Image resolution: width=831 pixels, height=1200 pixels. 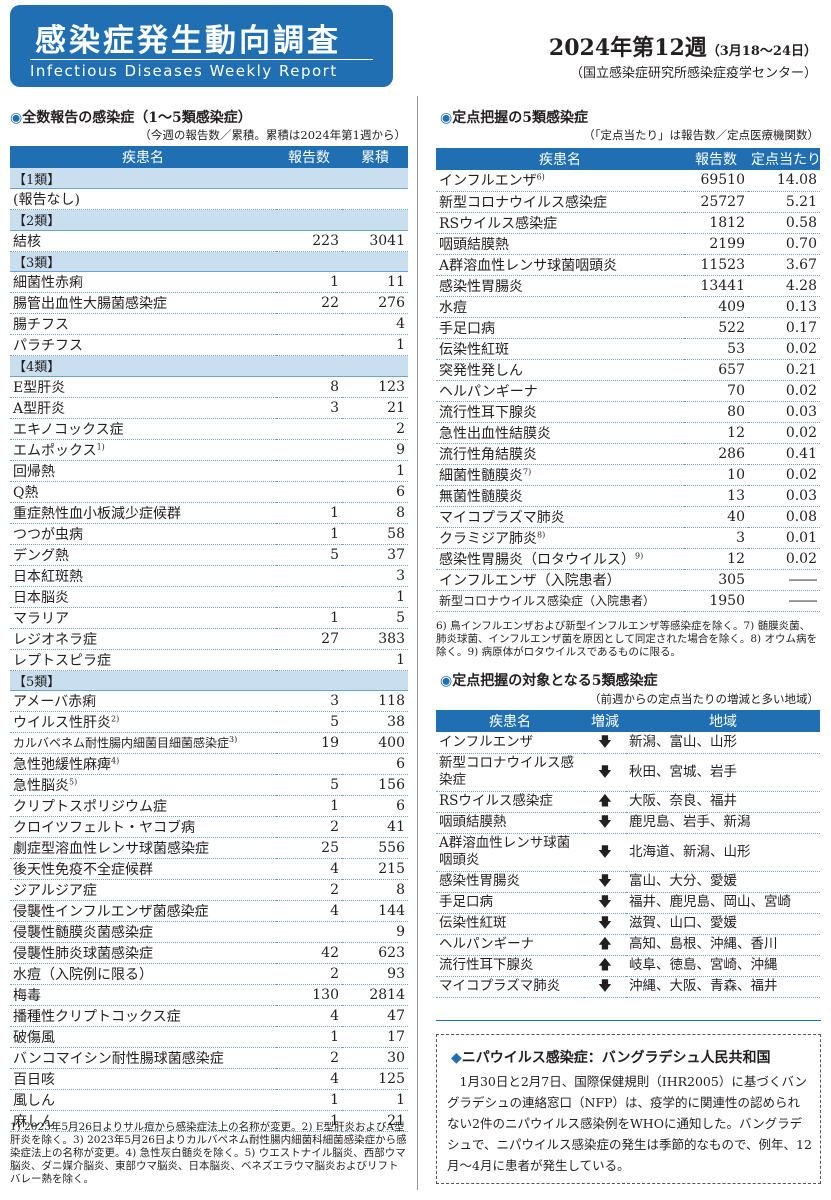 What do you see at coordinates (27, 241) in the screenshot?
I see `disease-label: 結核` at bounding box center [27, 241].